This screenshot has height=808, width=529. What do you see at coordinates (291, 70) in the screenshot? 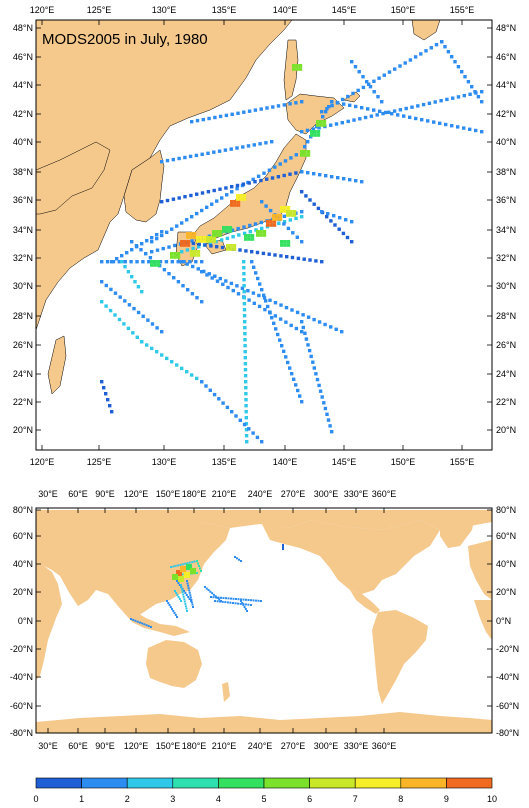
I see `map1-land-sakhalin` at bounding box center [291, 70].